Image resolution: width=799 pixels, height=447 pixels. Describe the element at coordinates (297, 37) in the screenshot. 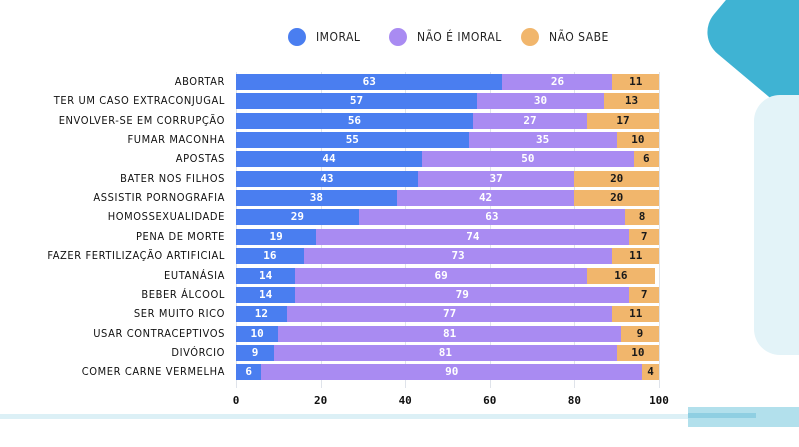

I see `legend-swatch-imoral` at that location.